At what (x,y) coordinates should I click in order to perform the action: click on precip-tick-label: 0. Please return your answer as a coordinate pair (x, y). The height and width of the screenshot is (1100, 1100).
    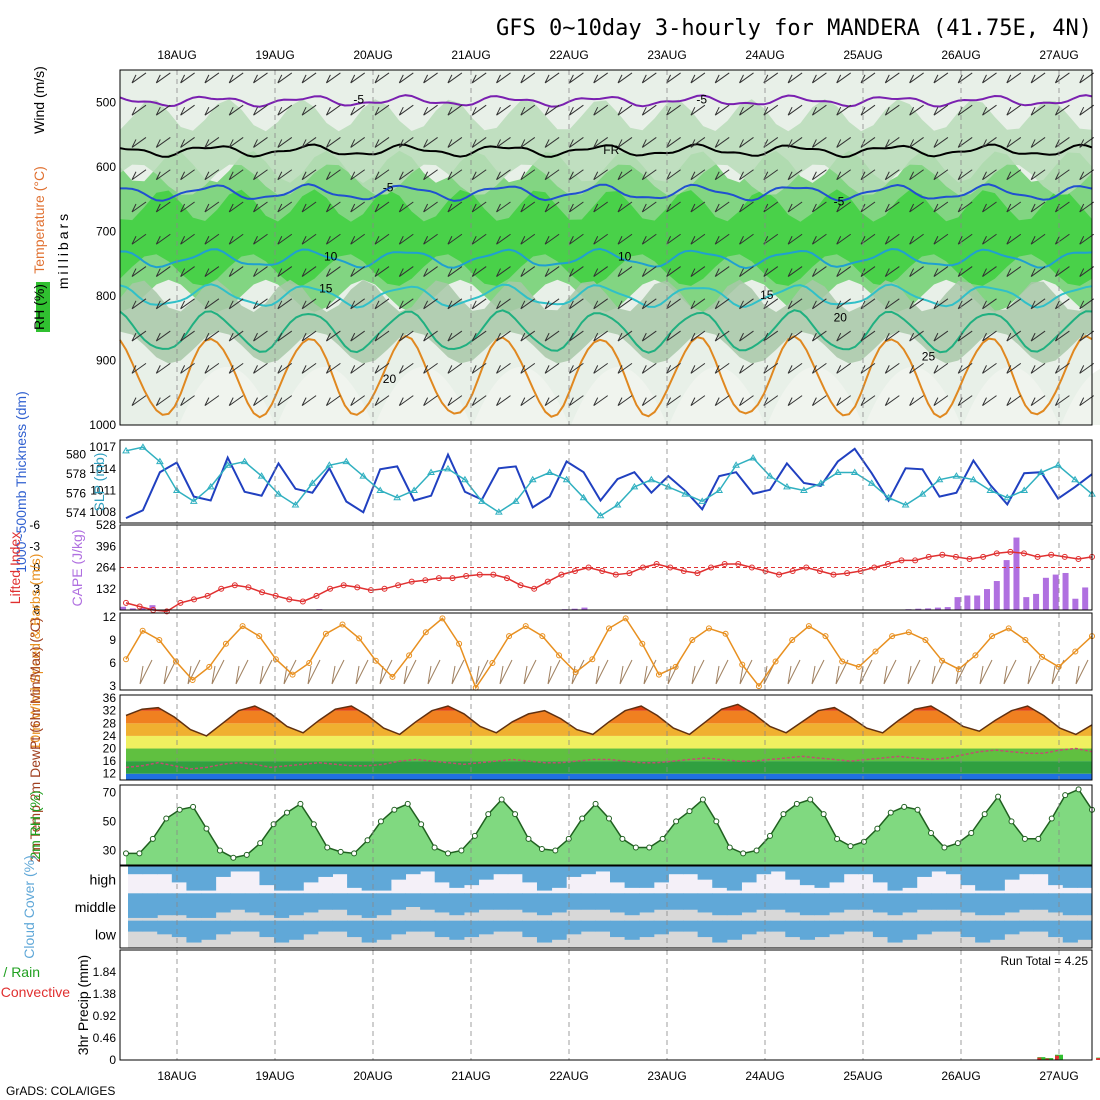
    Looking at the image, I should click on (112, 1060).